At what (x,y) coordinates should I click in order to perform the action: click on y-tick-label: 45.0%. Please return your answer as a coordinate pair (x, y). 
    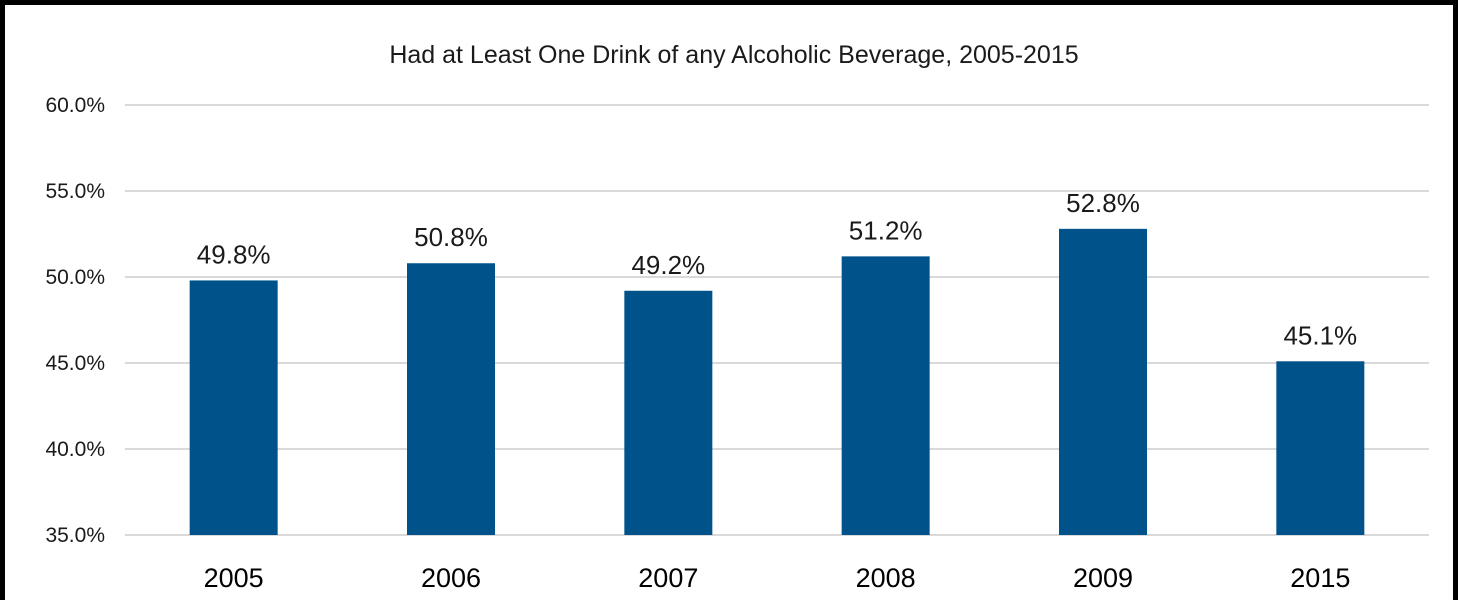
    Looking at the image, I should click on (75, 363).